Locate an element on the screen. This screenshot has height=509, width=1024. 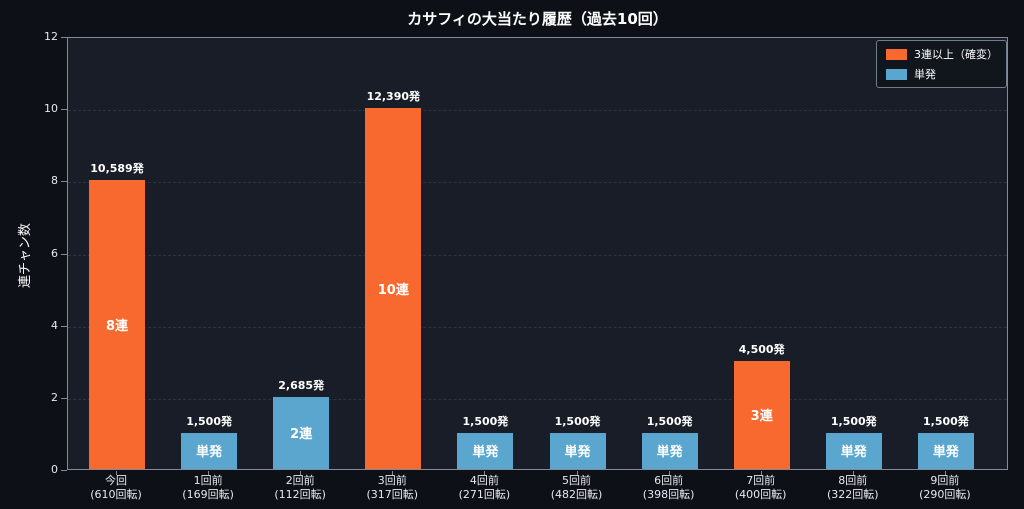
bar-inner-label: 2連 is located at coordinates (301, 435).